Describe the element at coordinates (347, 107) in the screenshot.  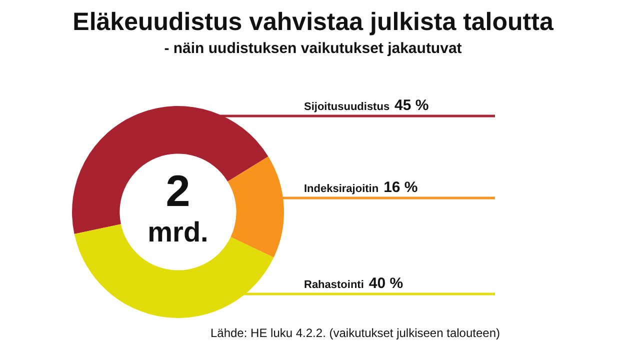
I see `slice-label: Sijoitusuudistus` at that location.